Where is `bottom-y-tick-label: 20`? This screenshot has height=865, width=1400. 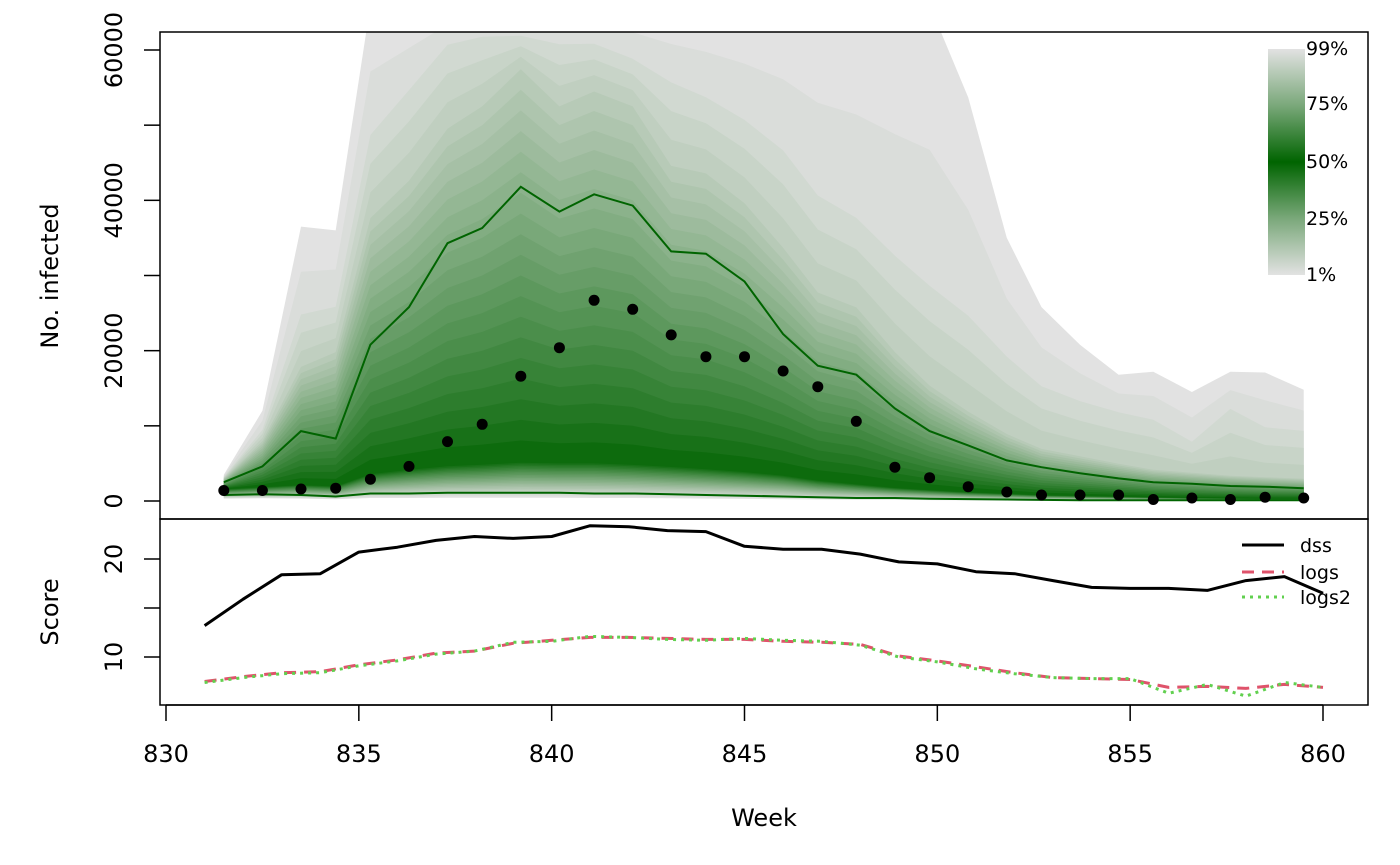 bottom-y-tick-label: 20 is located at coordinates (114, 559).